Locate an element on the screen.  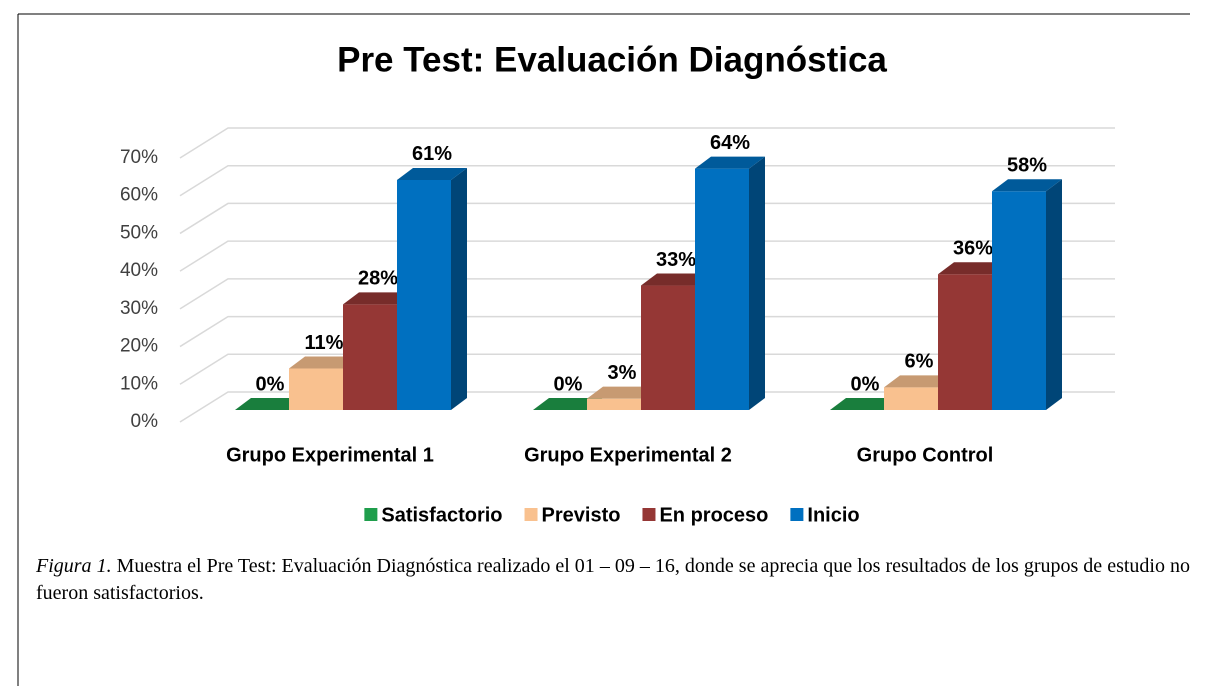
data-label: 58% is located at coordinates (1027, 166).